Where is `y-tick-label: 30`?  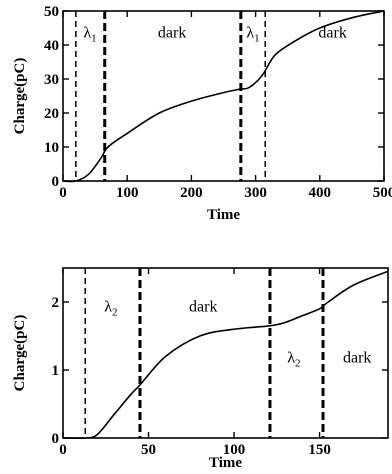 y-tick-label: 30 is located at coordinates (51, 80).